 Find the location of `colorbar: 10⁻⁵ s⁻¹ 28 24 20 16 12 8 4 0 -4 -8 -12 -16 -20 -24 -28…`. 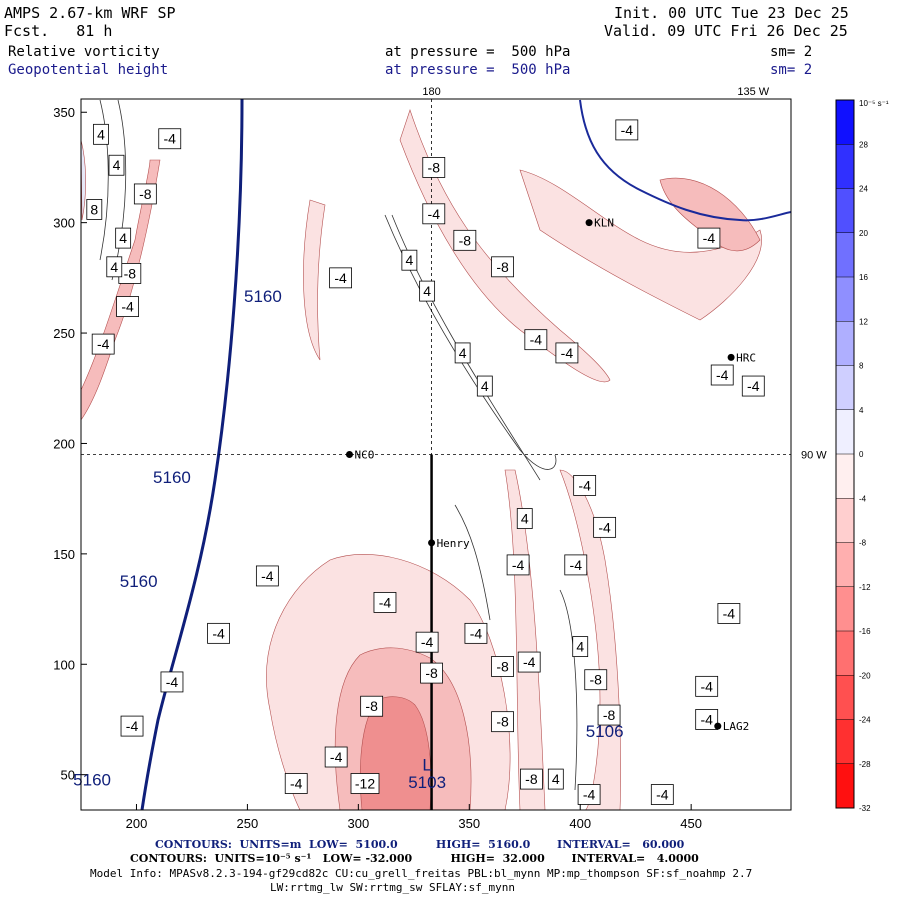

colorbar: 10⁻⁵ s⁻¹ 28 24 20 16 12 8 4 0 -4 -8 -12 -16 -20 -24 -28… is located at coordinates (862, 455).